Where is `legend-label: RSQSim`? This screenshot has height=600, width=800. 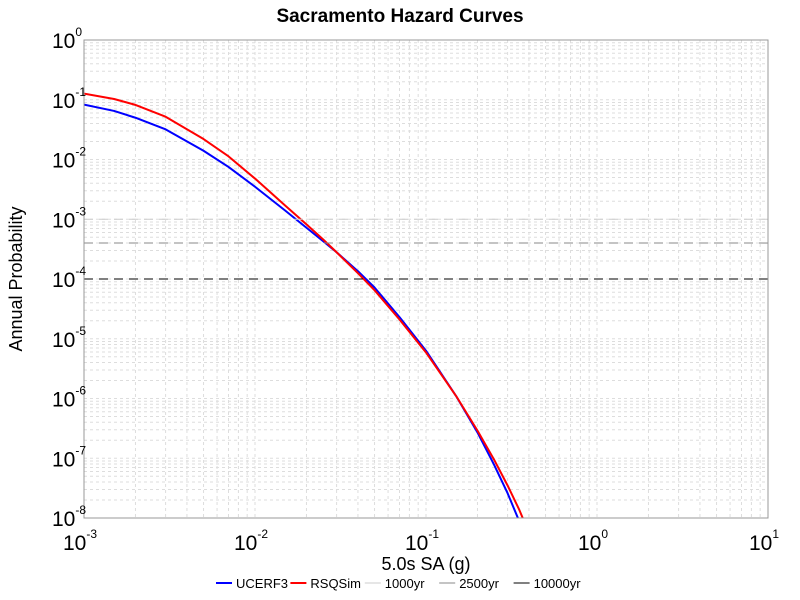
legend-label: RSQSim is located at coordinates (335, 583).